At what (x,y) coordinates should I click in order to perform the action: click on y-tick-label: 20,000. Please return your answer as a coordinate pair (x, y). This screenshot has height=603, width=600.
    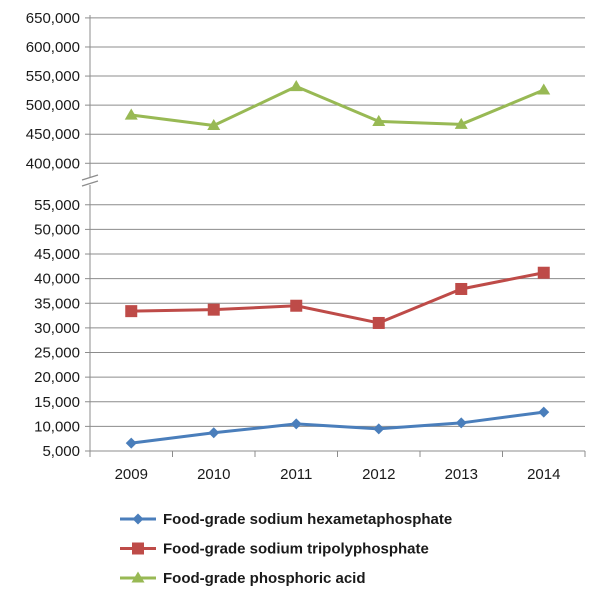
    Looking at the image, I should click on (57, 377).